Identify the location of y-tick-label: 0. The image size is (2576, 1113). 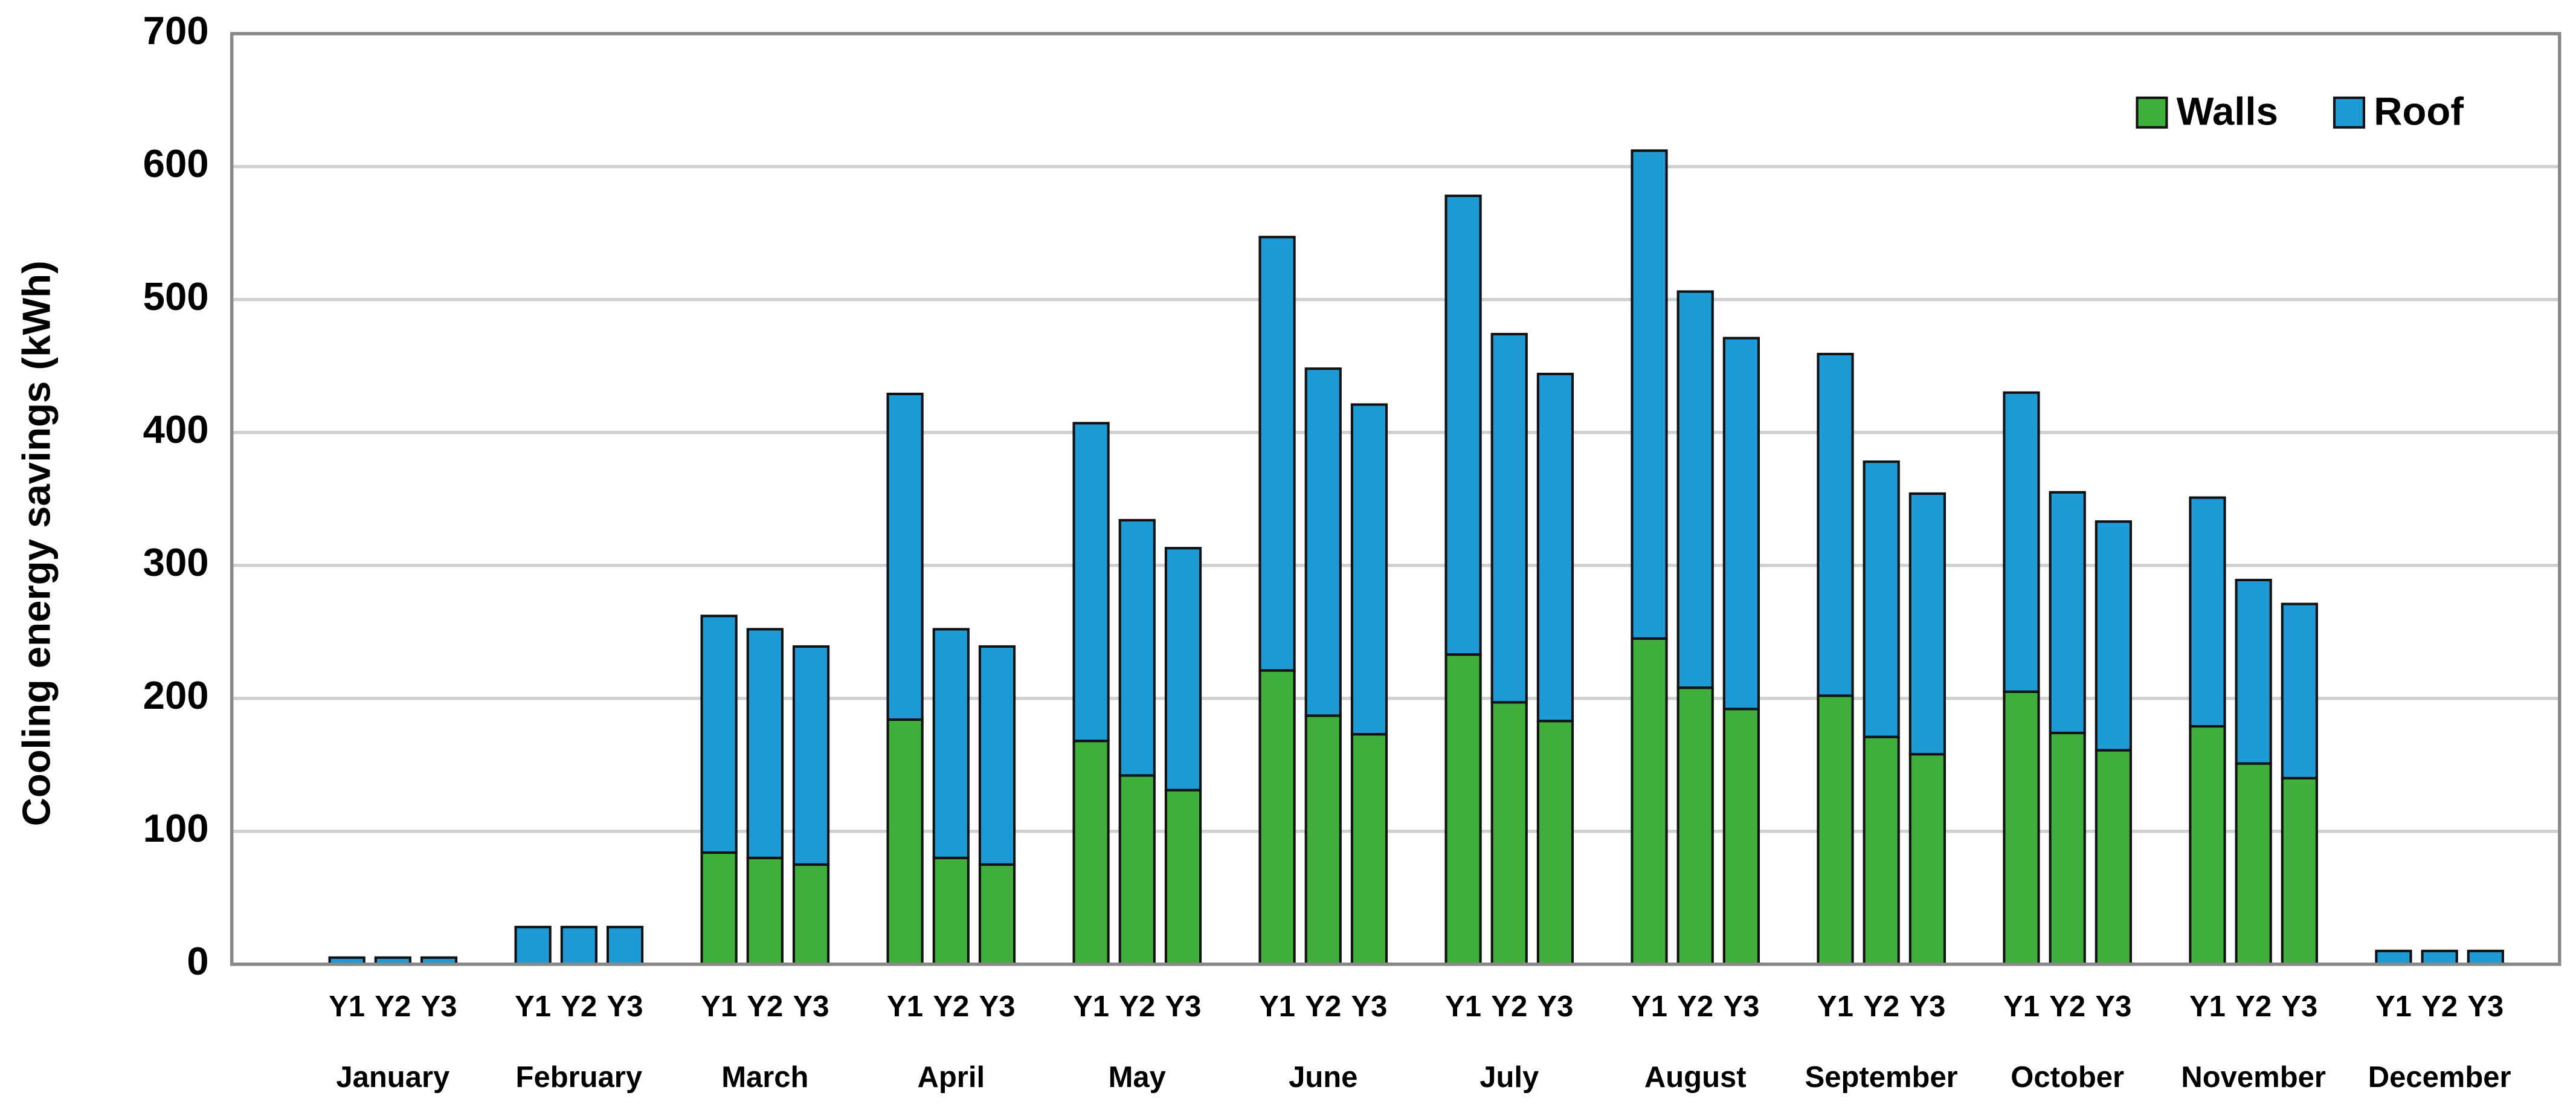
(197, 961).